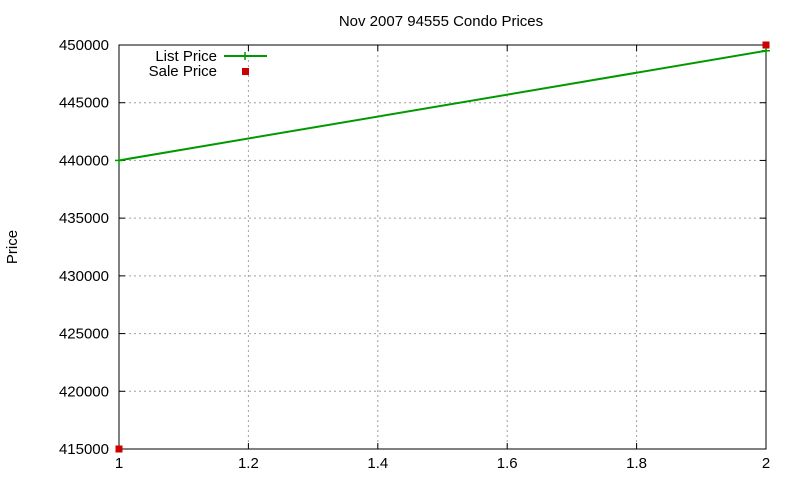  Describe the element at coordinates (84, 45) in the screenshot. I see `y-tick-label: 450000` at that location.